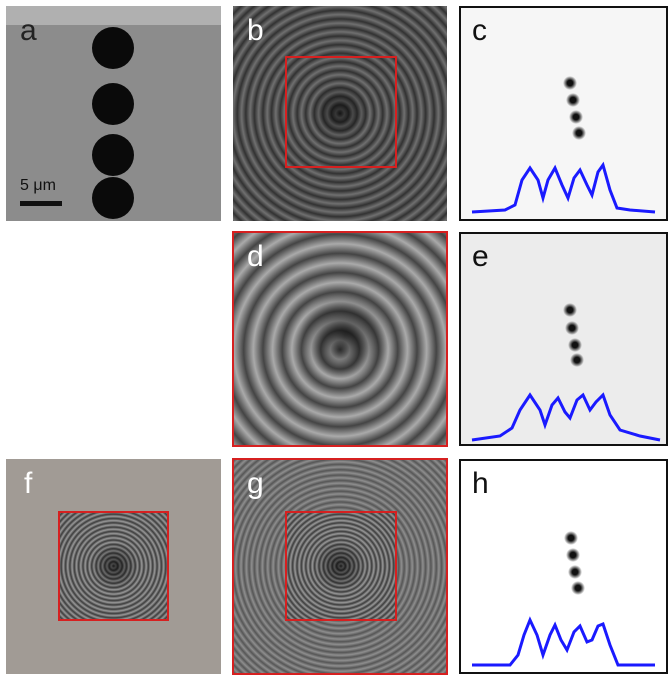 This screenshot has height=677, width=670. What do you see at coordinates (255, 30) in the screenshot?
I see `panel-label: b` at bounding box center [255, 30].